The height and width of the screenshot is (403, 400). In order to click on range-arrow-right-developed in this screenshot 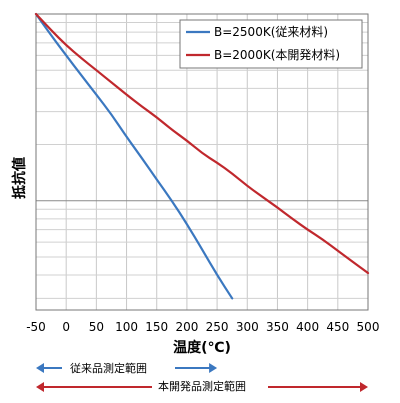, I will do `click(364, 387)`.